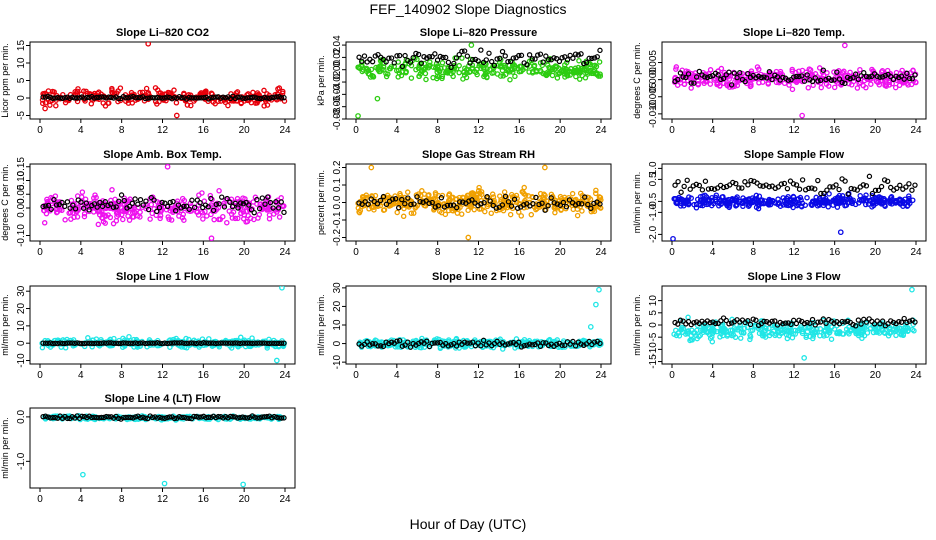 This screenshot has height=540, width=936. Describe the element at coordinates (21, 461) in the screenshot. I see `y-tick-label: -1.0` at that location.